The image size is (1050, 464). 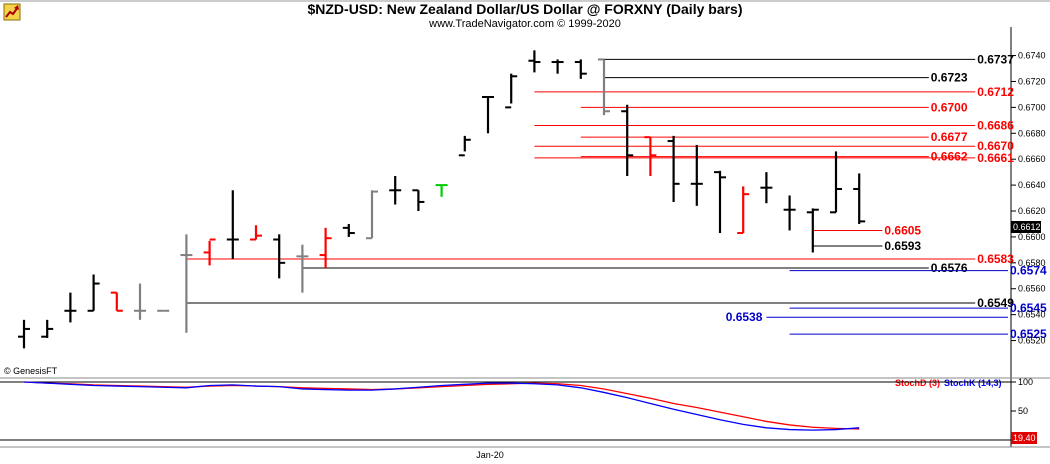 What do you see at coordinates (1028, 334) in the screenshot?
I see `level-label: 0.6525` at bounding box center [1028, 334].